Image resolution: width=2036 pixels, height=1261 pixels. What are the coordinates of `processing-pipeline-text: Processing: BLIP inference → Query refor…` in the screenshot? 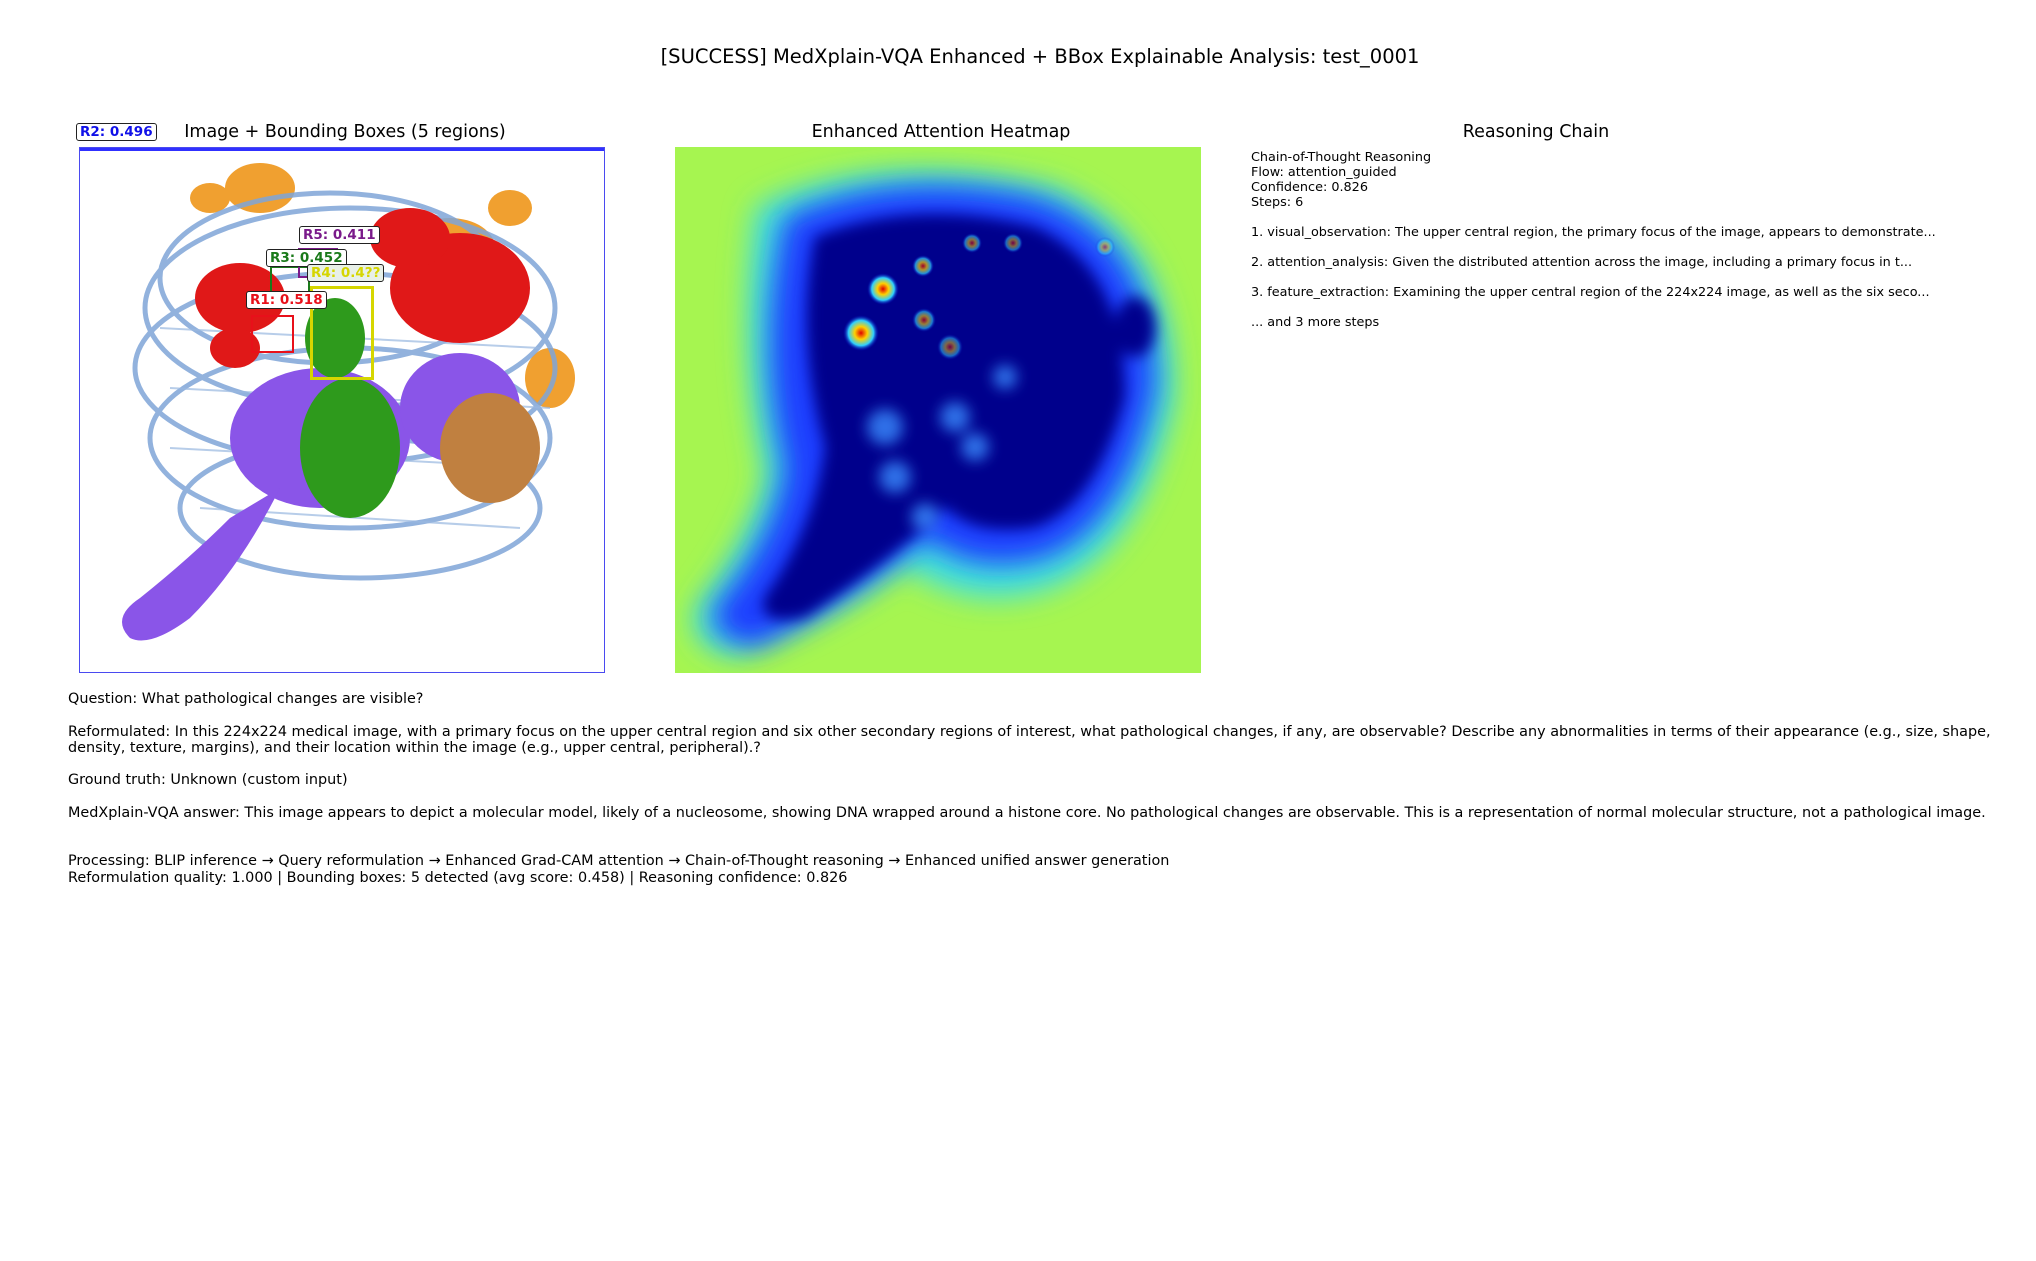 It's located at (619, 861).